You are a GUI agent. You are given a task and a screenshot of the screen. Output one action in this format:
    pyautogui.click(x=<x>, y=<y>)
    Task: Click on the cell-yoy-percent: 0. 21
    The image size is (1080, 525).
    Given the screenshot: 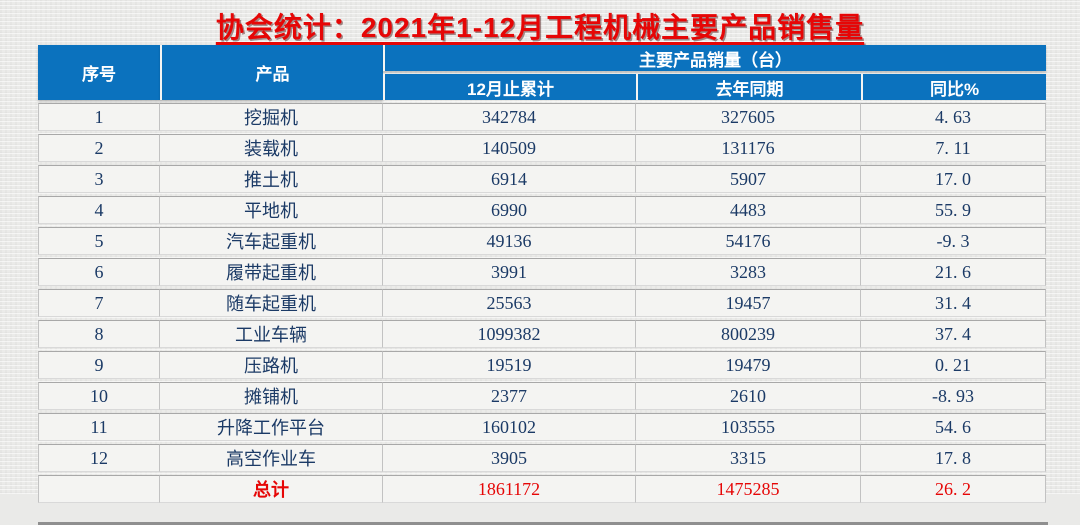 What is the action you would take?
    pyautogui.click(x=954, y=365)
    